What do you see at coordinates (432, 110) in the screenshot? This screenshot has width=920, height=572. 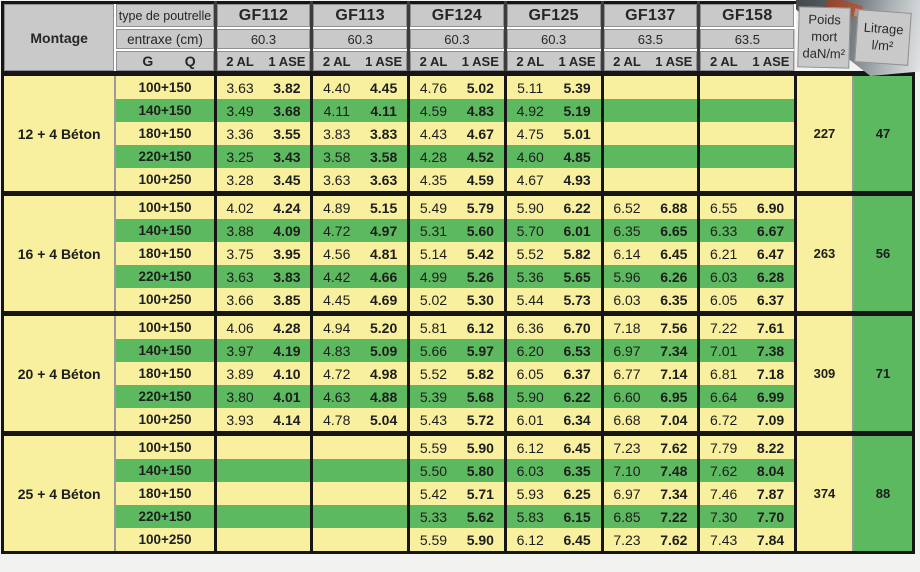 I see `value-cell-2al: 4.59` at bounding box center [432, 110].